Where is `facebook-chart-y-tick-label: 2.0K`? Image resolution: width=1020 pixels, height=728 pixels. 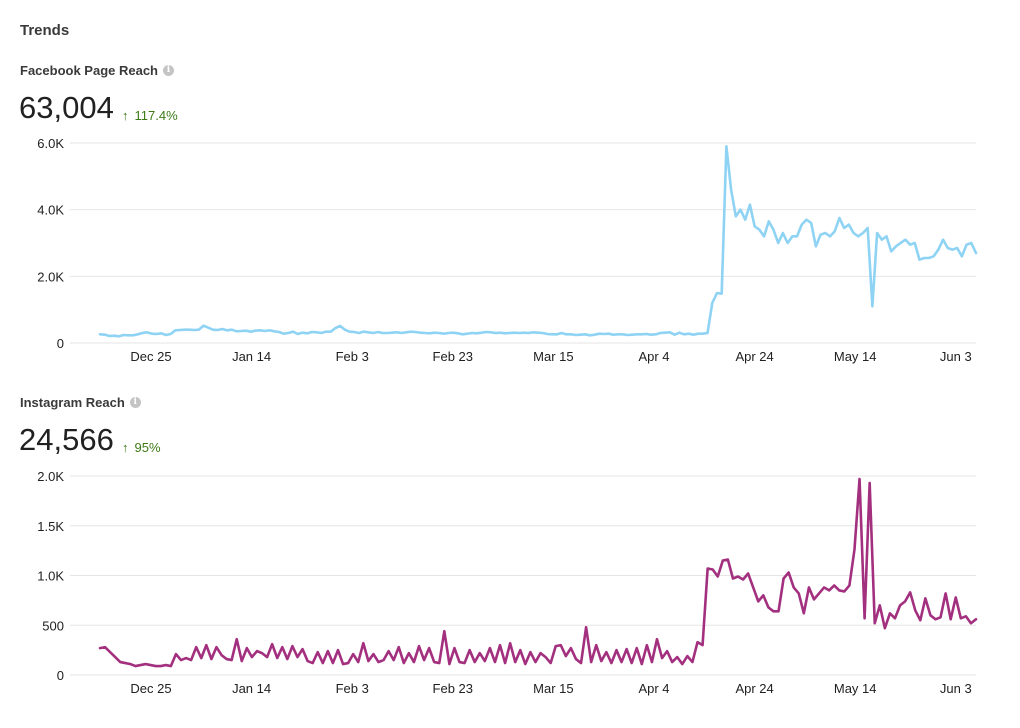 facebook-chart-y-tick-label: 2.0K is located at coordinates (50, 276).